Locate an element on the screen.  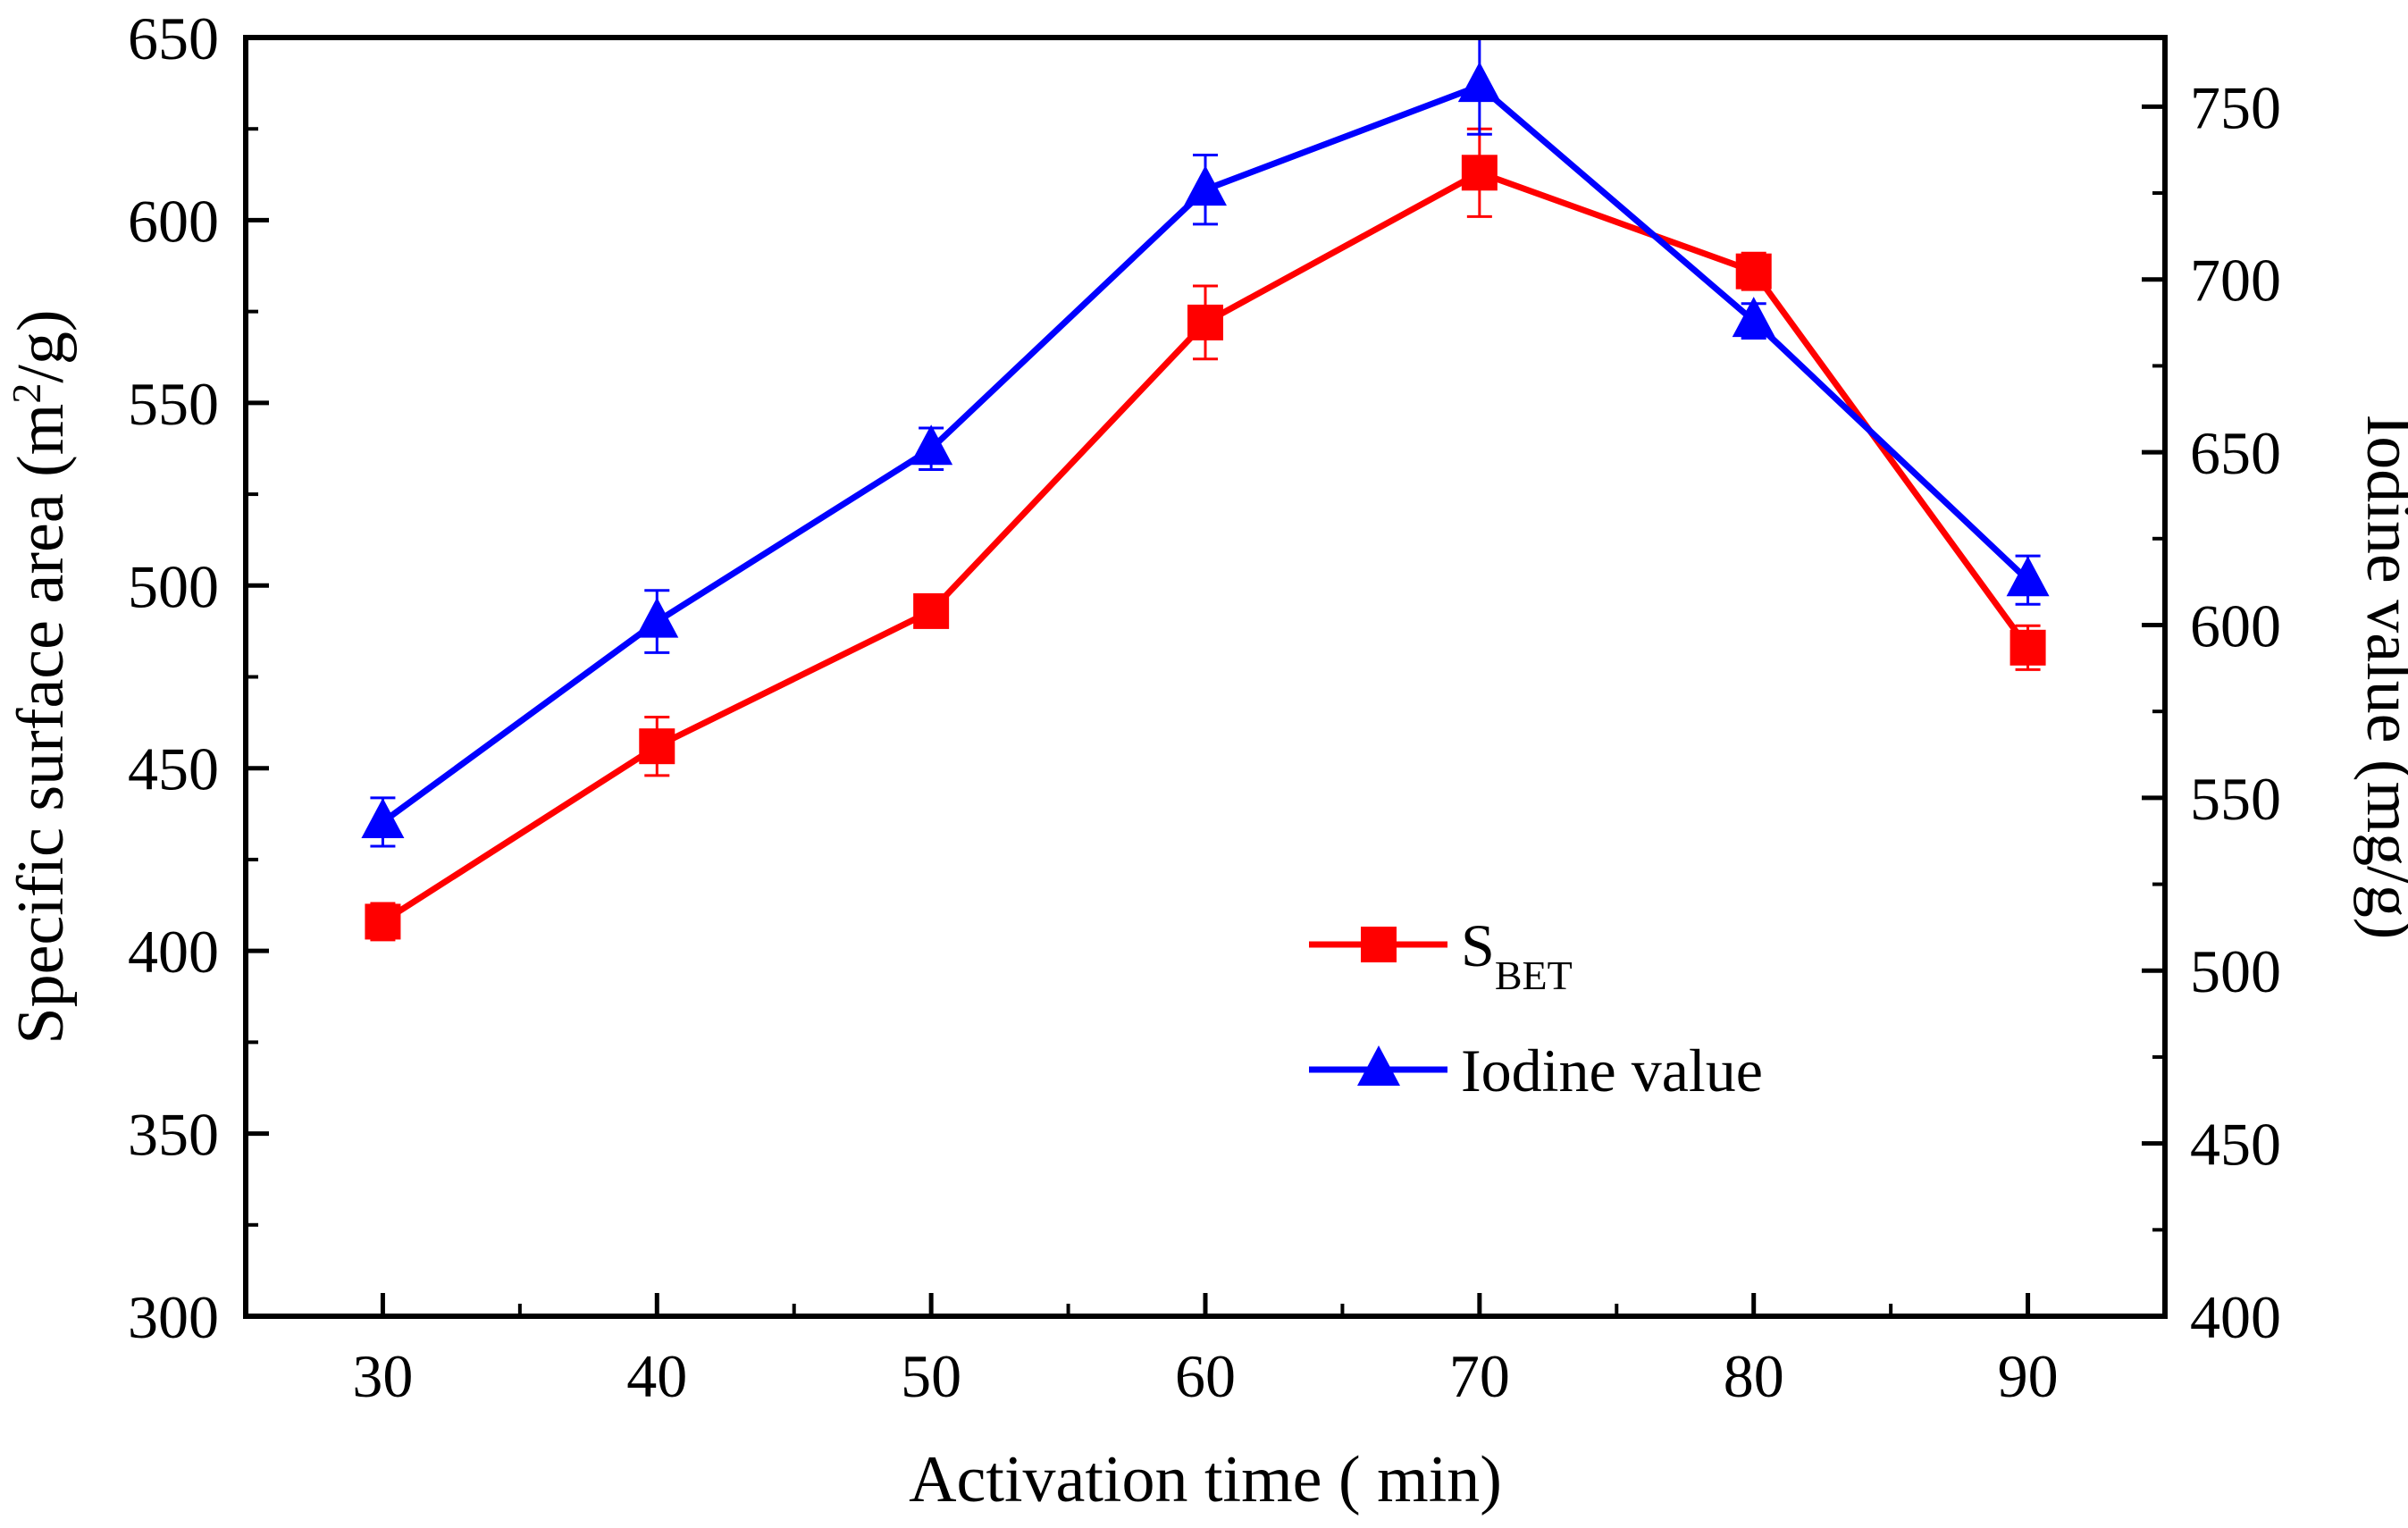
legend-marker-triangle is located at coordinates (1378, 1065).